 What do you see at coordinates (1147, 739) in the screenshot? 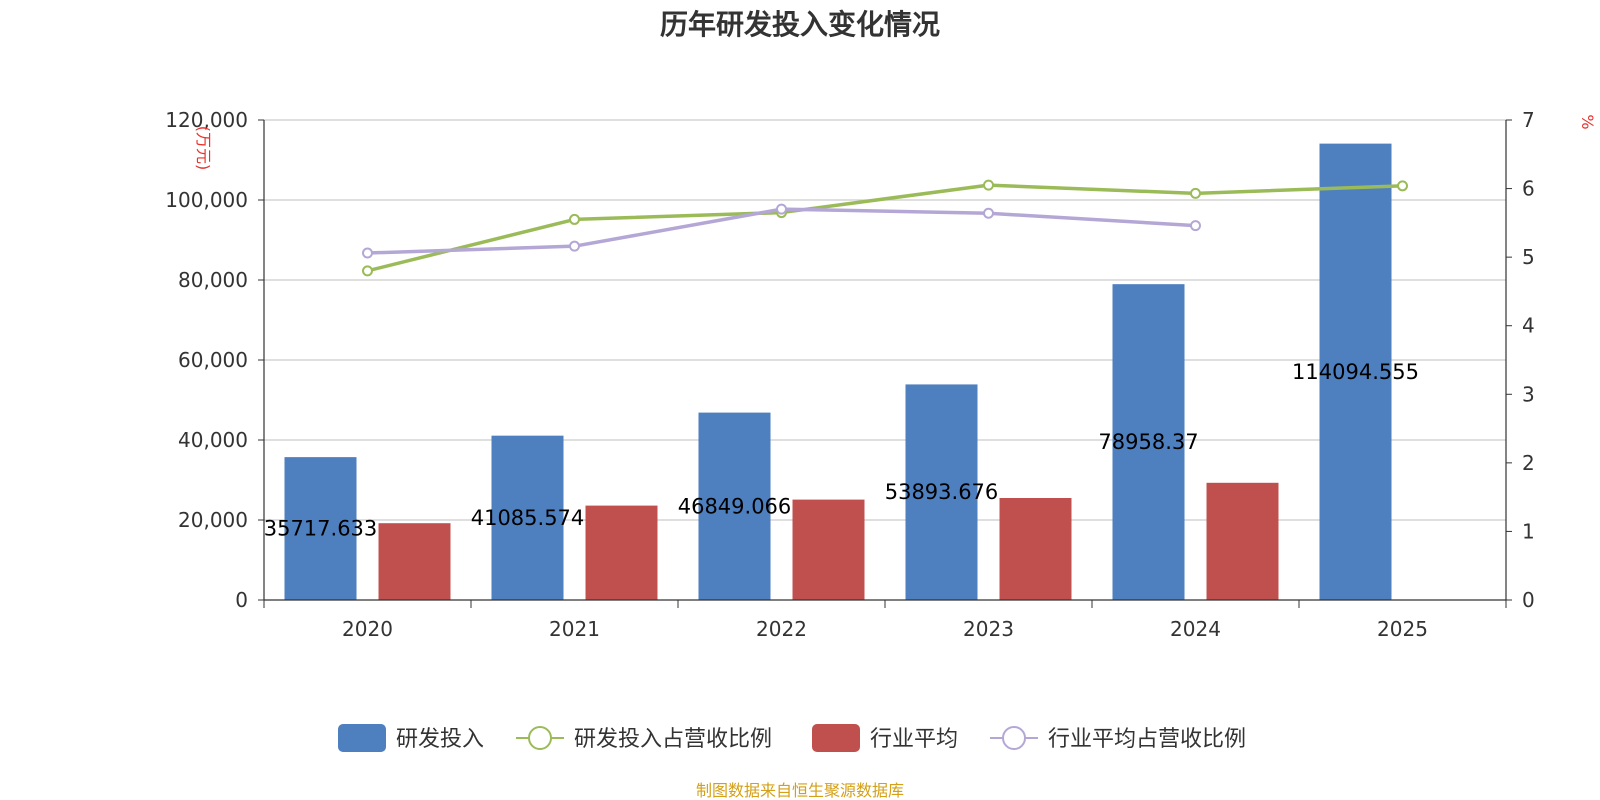
I see `legend-label: 行业平均占营收比例` at bounding box center [1147, 739].